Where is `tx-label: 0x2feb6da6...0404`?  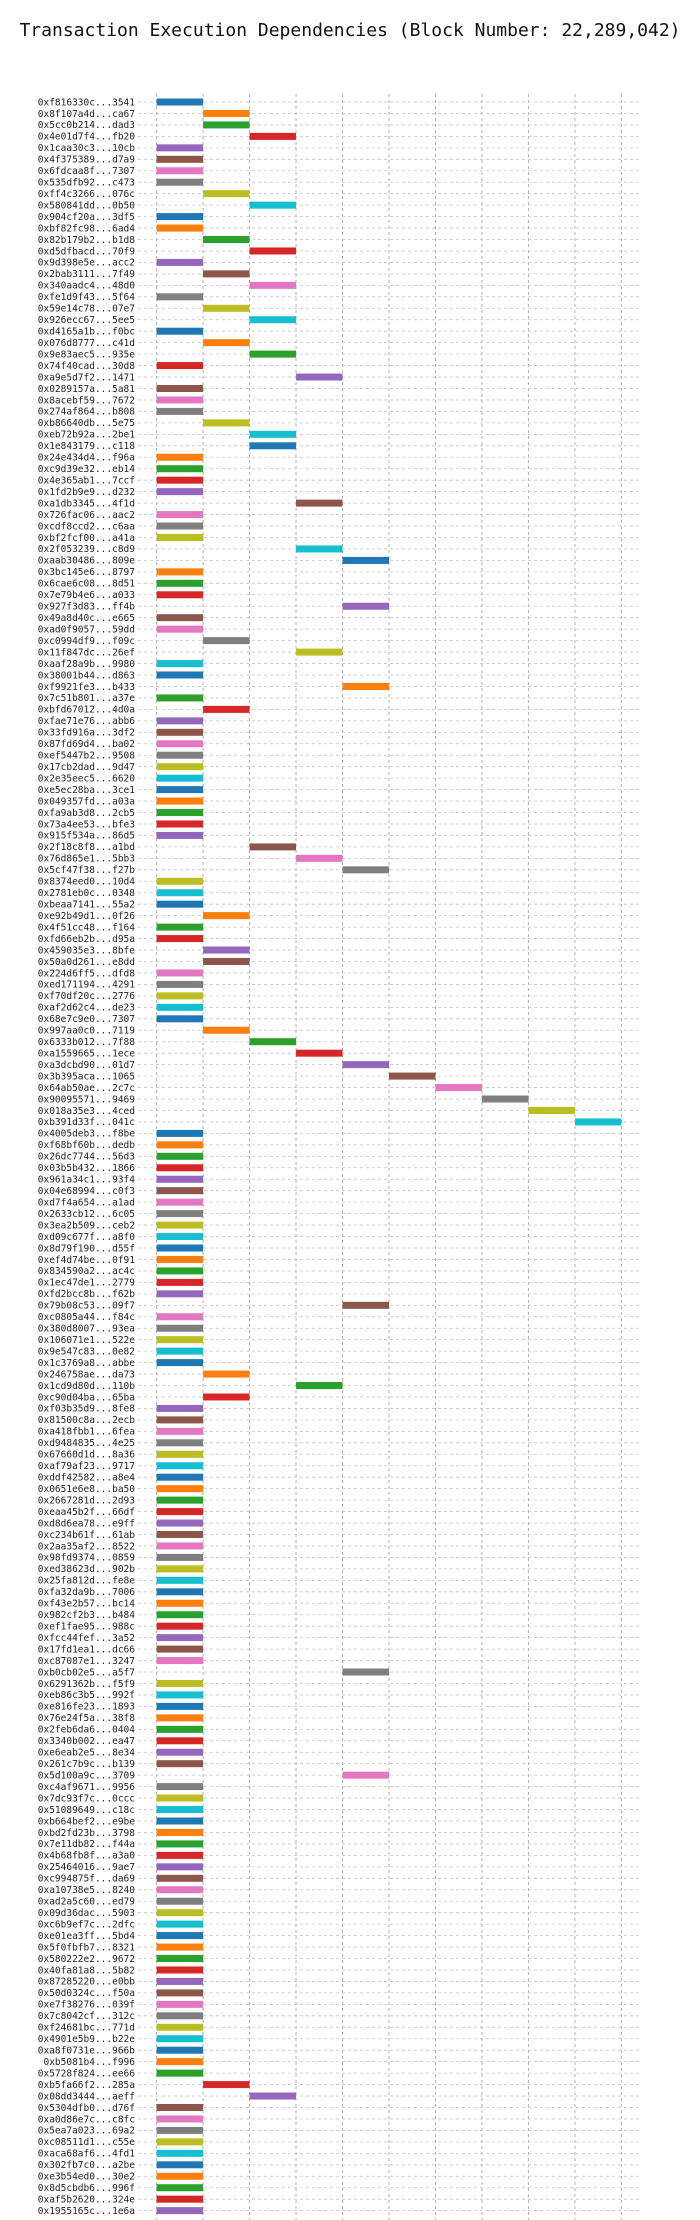
tx-label: 0x2feb6da6...0404 is located at coordinates (87, 1730).